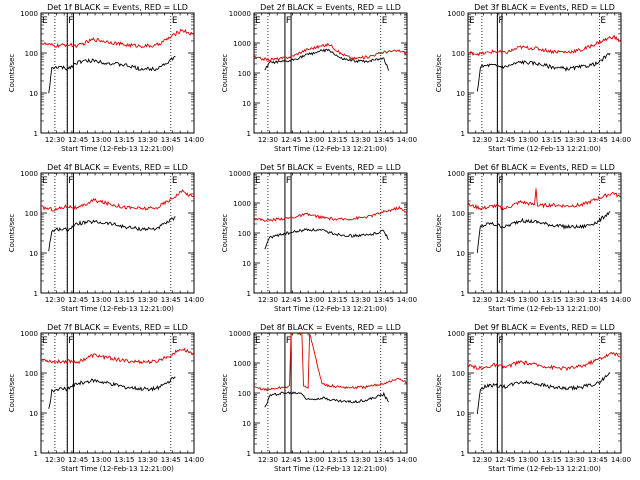 The width and height of the screenshot is (640, 480). I want to click on chart-title: Det 5f BLACK = Events, RED = LLD, so click(330, 167).